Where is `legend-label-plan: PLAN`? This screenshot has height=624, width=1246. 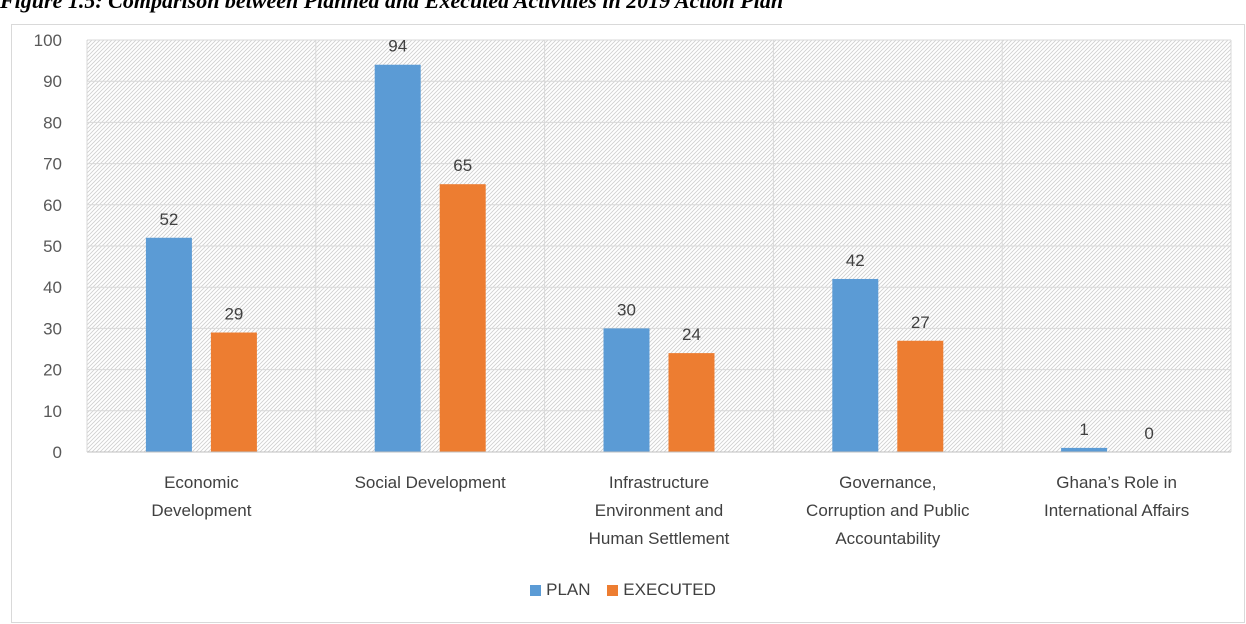 legend-label-plan: PLAN is located at coordinates (568, 589).